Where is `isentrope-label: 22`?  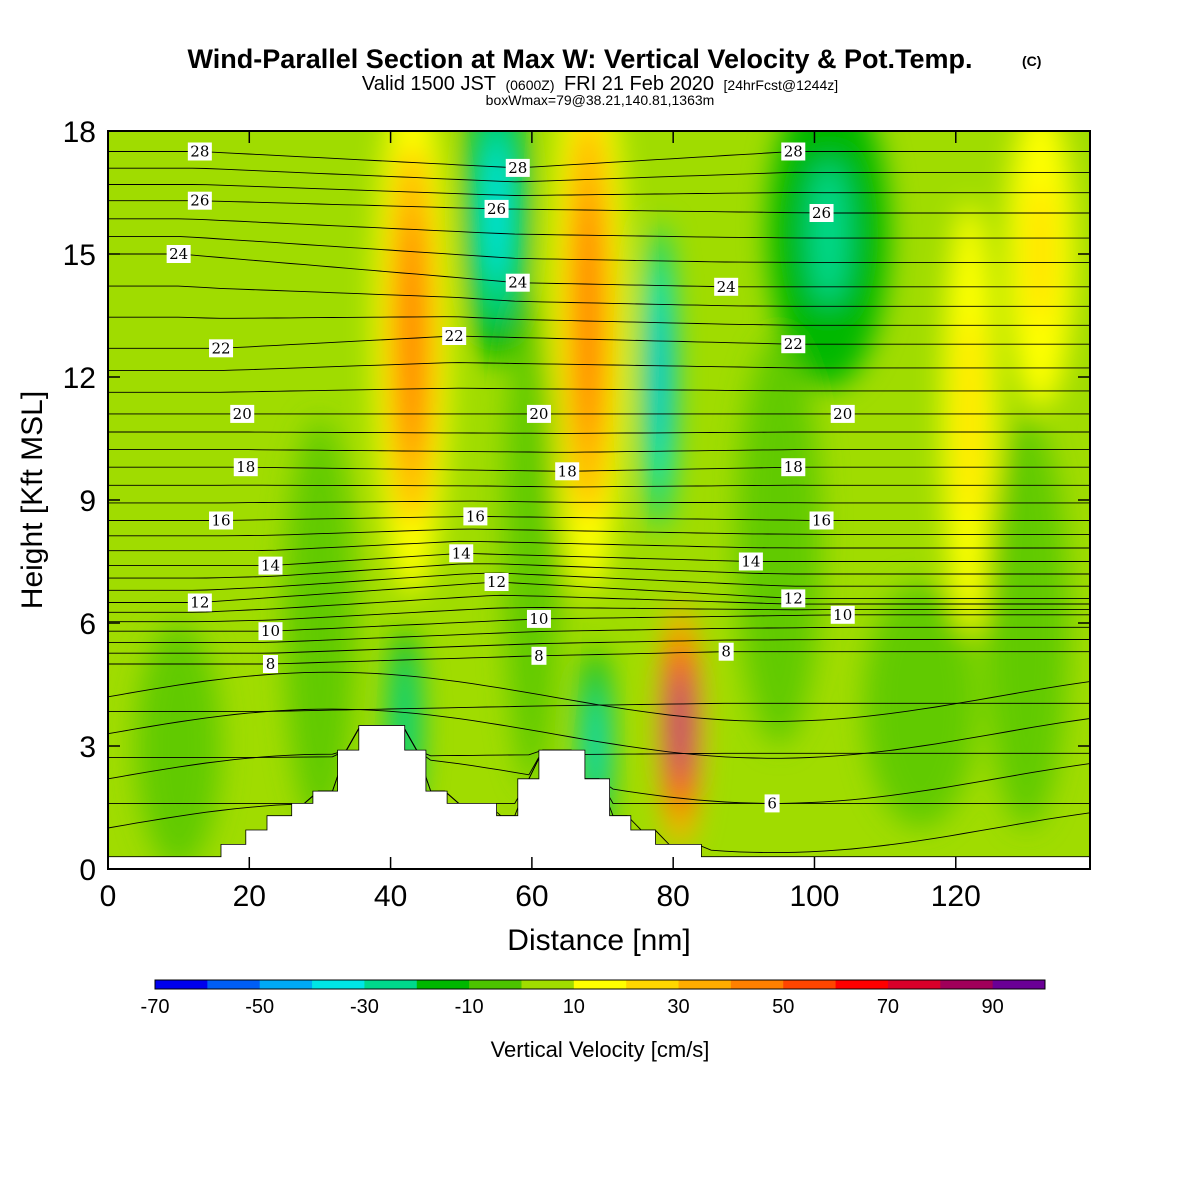 isentrope-label: 22 is located at coordinates (454, 336).